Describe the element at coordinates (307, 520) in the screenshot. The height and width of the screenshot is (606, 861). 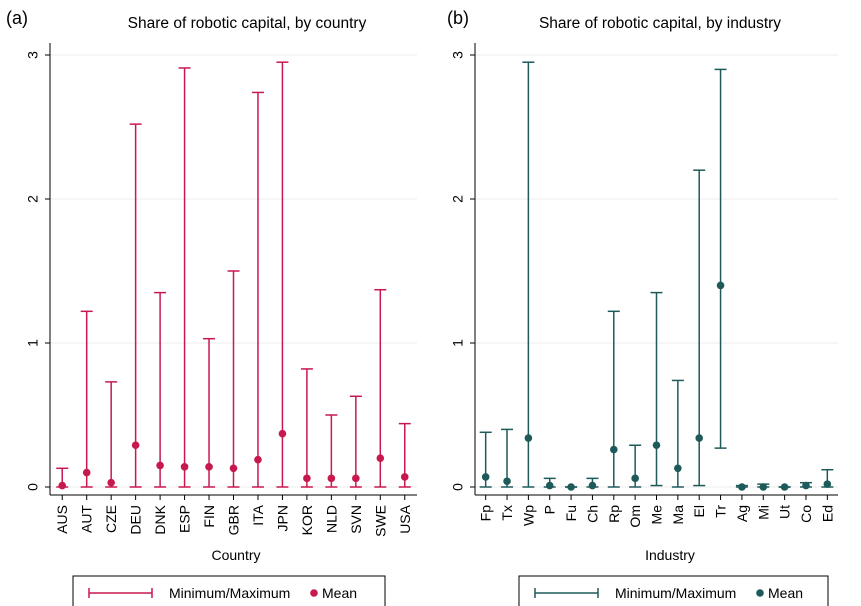
I see `x-tick-label: KOR` at that location.